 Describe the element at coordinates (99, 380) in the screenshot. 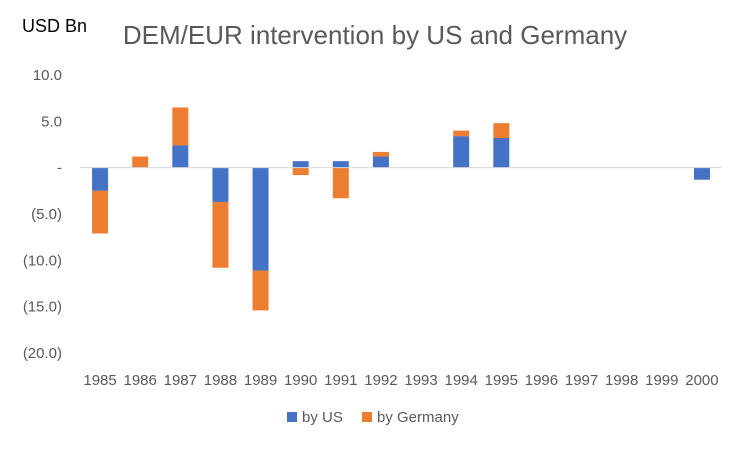

I see `x-tick-label: 1985` at that location.